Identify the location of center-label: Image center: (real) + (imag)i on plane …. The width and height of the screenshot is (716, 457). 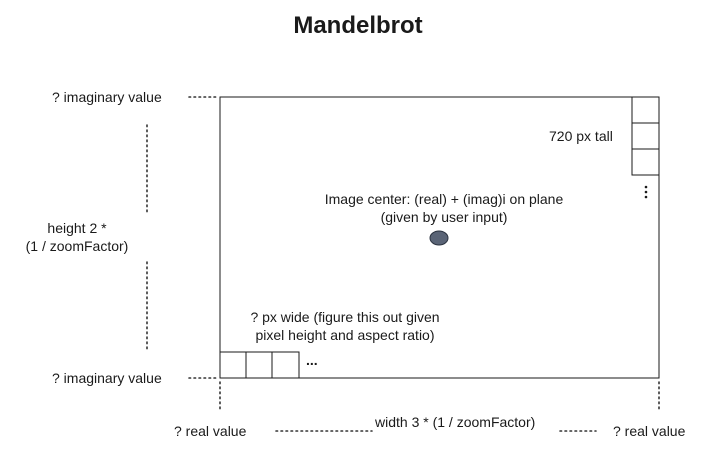
(444, 208).